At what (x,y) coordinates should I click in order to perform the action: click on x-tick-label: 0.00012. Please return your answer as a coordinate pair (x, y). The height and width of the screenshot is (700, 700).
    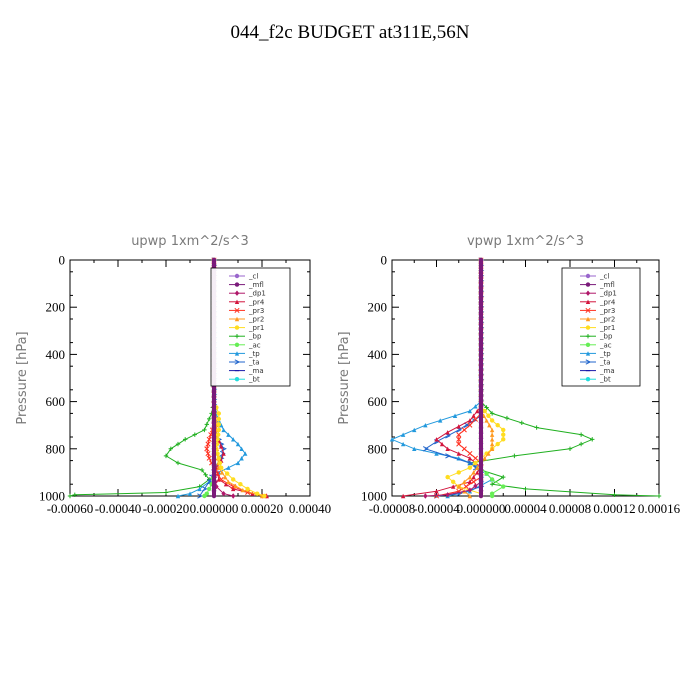
    Looking at the image, I should click on (614, 508).